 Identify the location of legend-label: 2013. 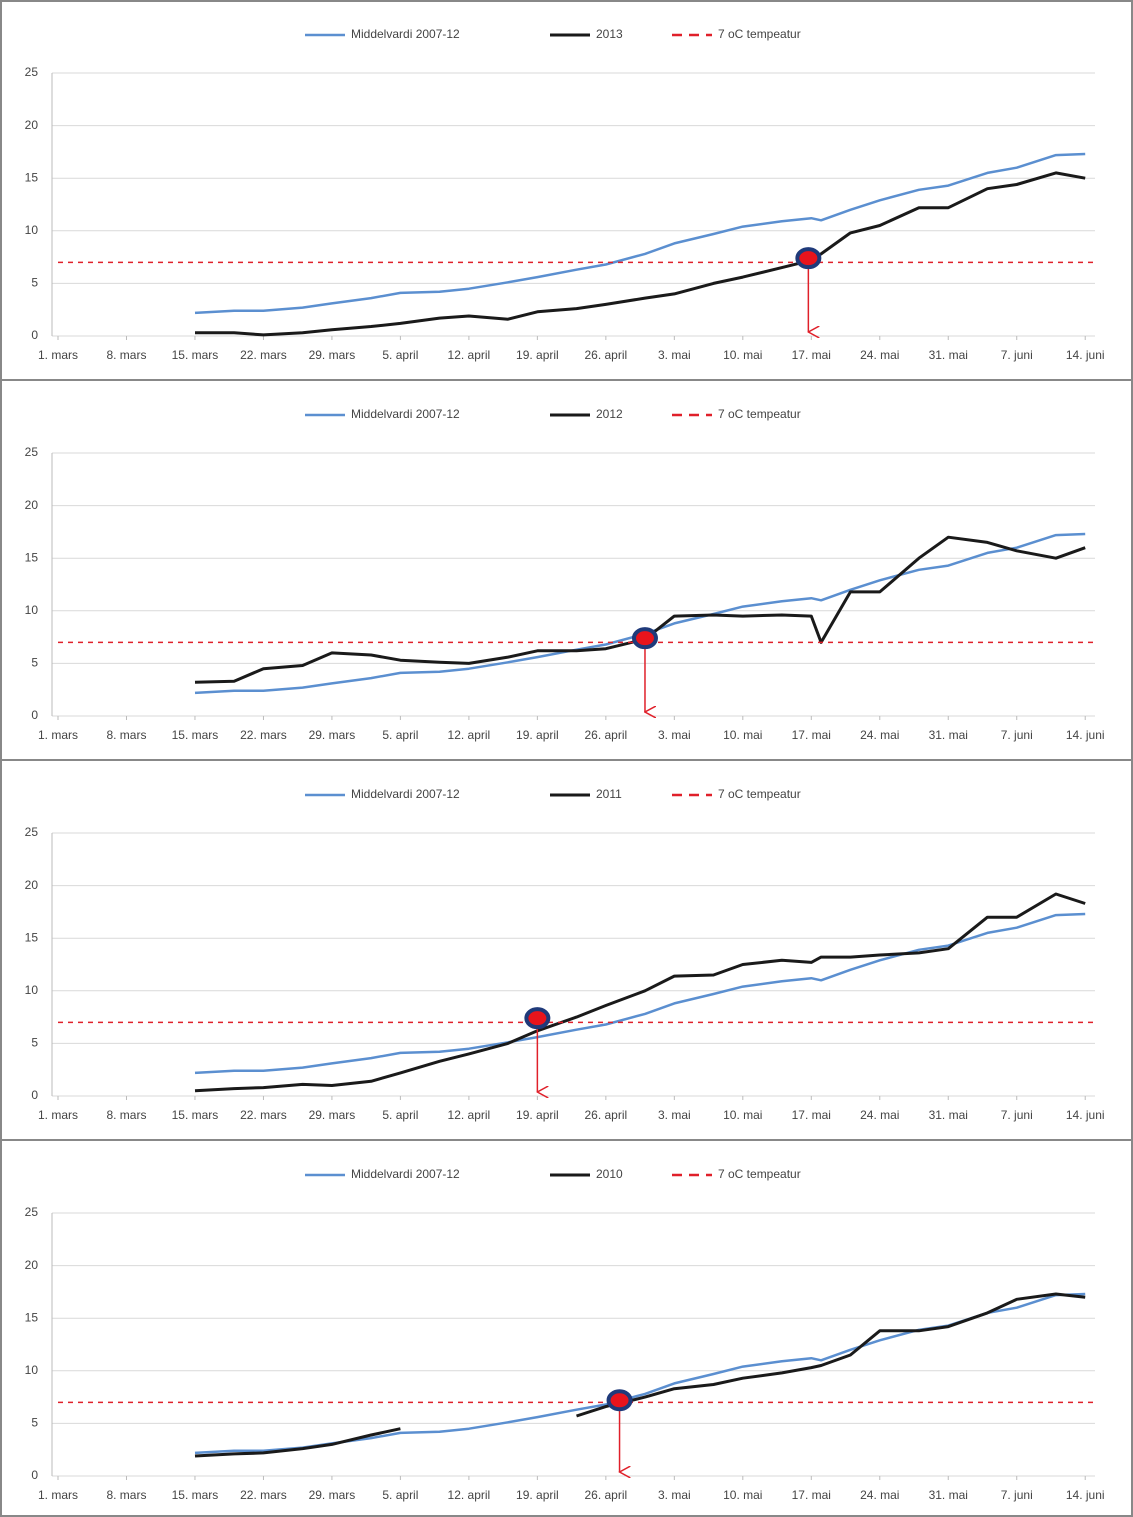
(609, 34).